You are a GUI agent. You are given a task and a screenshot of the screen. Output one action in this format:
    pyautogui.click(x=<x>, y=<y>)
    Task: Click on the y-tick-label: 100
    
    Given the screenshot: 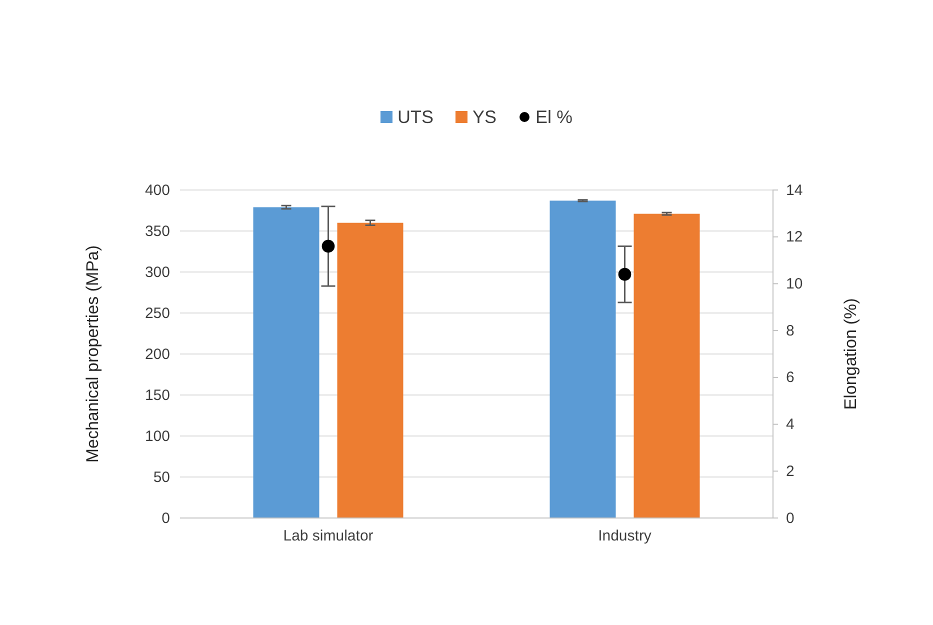 What is the action you would take?
    pyautogui.click(x=157, y=436)
    